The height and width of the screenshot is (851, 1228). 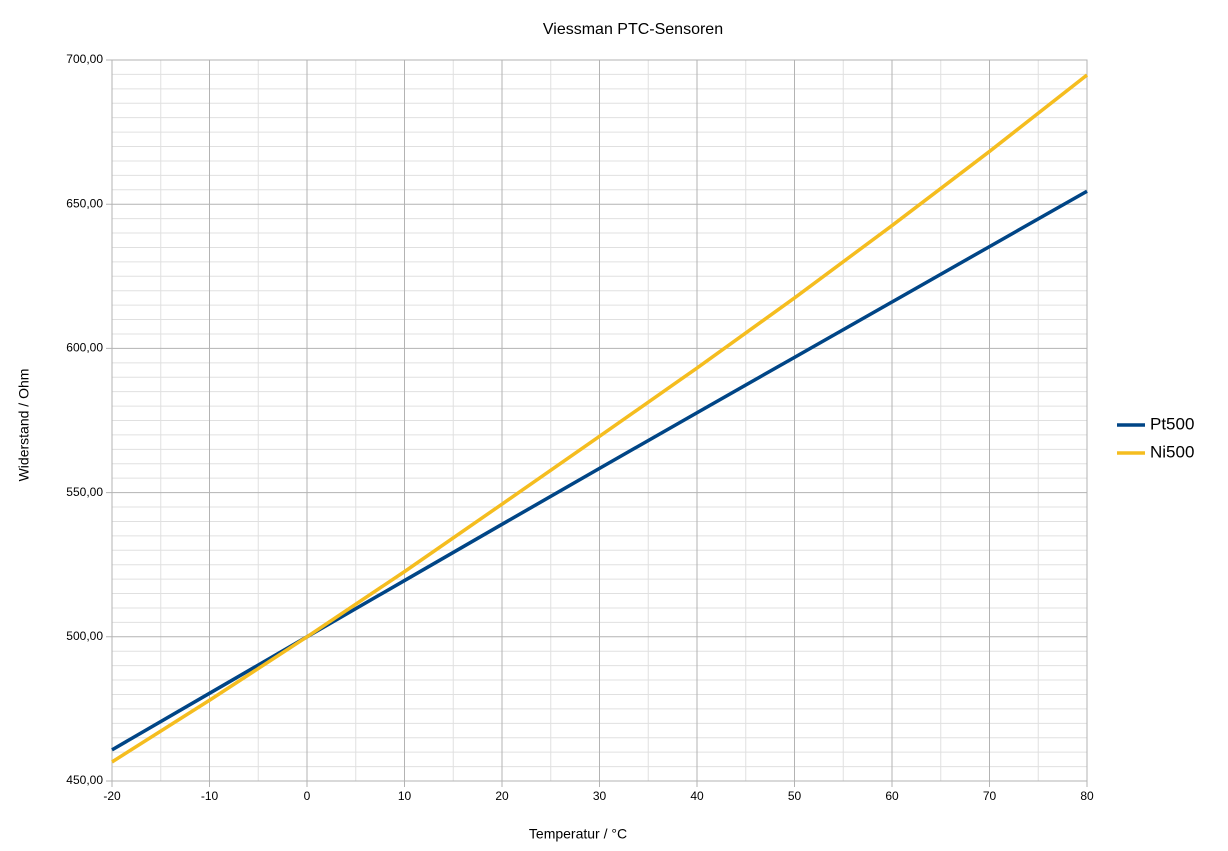 I want to click on x-tick-label: -20, so click(x=112, y=796).